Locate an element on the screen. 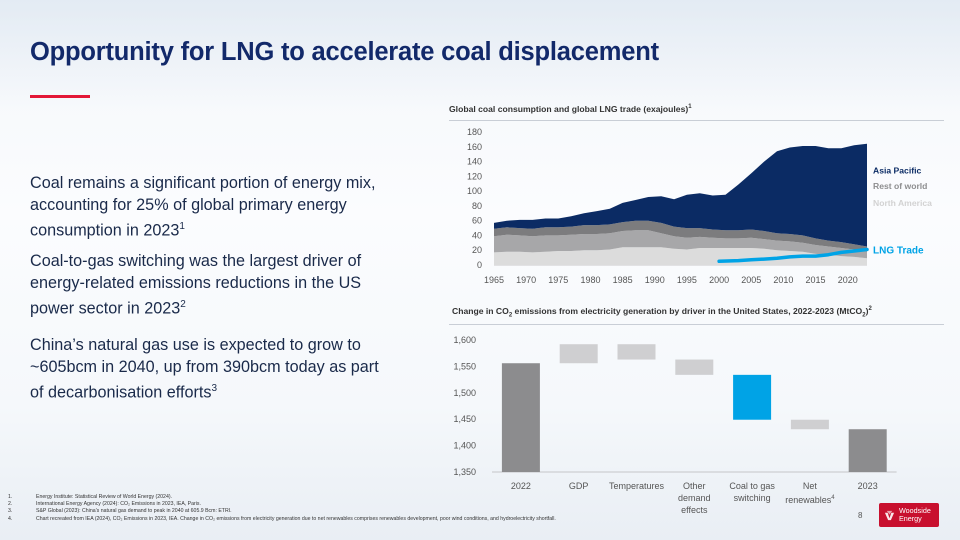  x-tick-label: 2000 is located at coordinates (719, 280).